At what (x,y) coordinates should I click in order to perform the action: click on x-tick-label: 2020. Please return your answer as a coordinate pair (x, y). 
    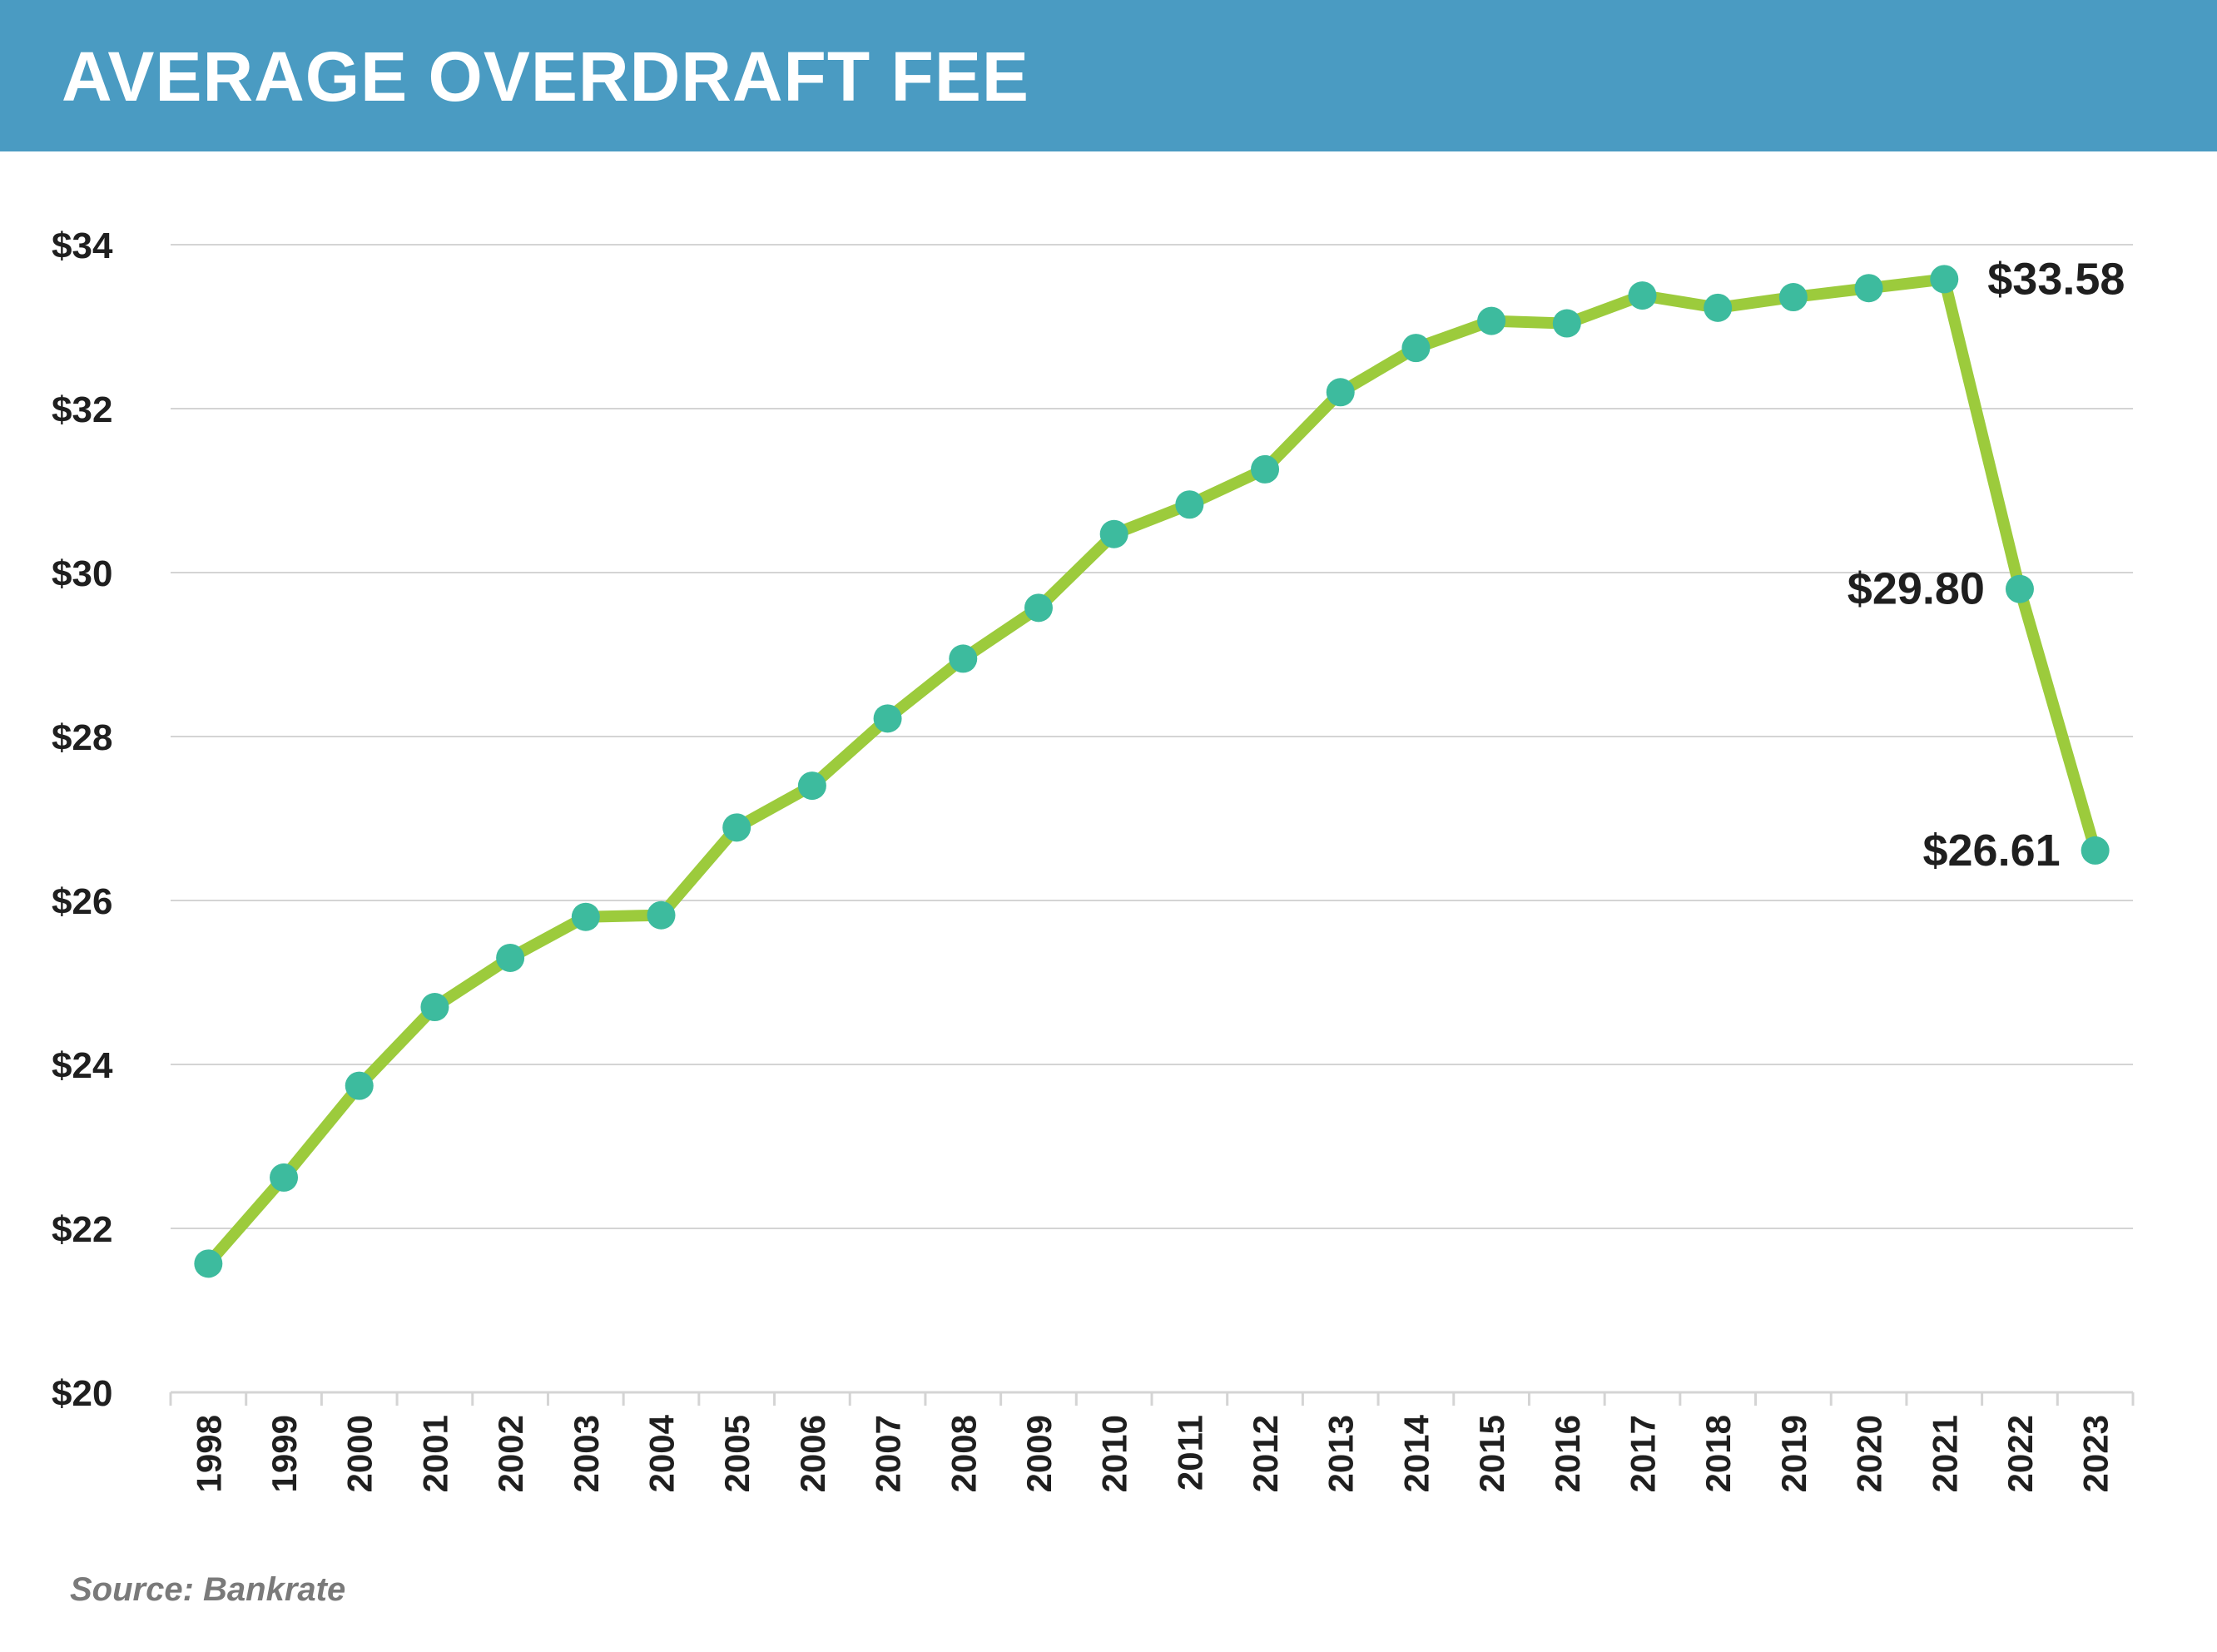
    Looking at the image, I should click on (1869, 1453).